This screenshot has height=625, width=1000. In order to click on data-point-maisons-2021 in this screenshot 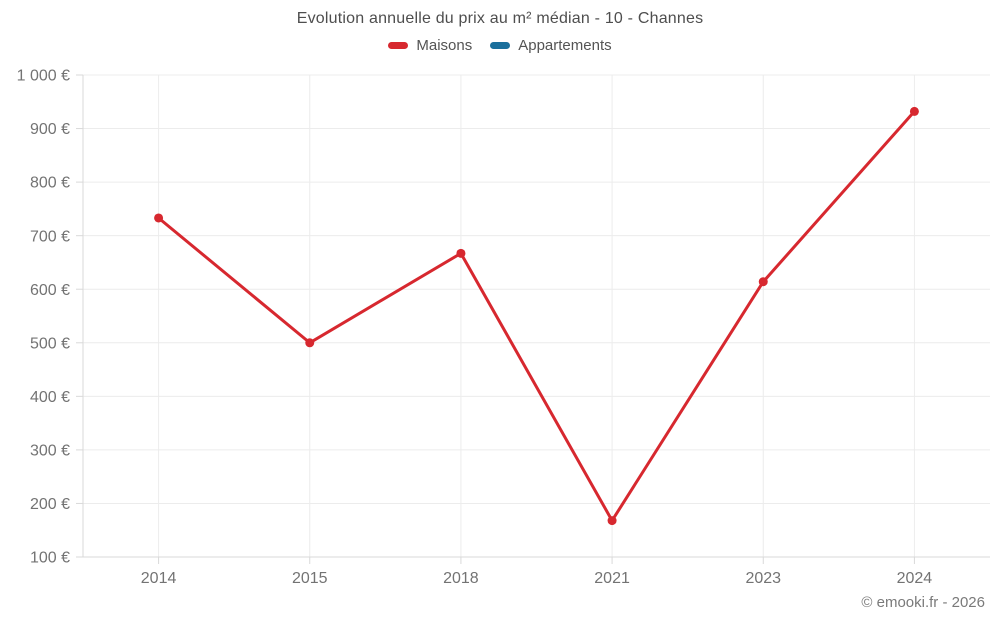, I will do `click(612, 521)`.